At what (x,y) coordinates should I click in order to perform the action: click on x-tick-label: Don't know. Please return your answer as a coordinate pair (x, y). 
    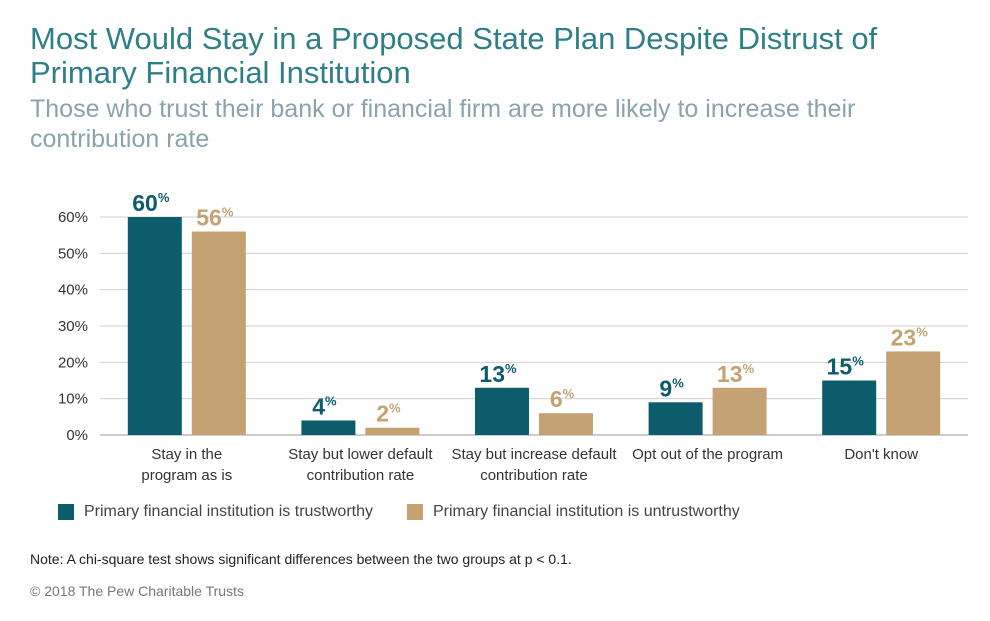
    Looking at the image, I should click on (881, 454).